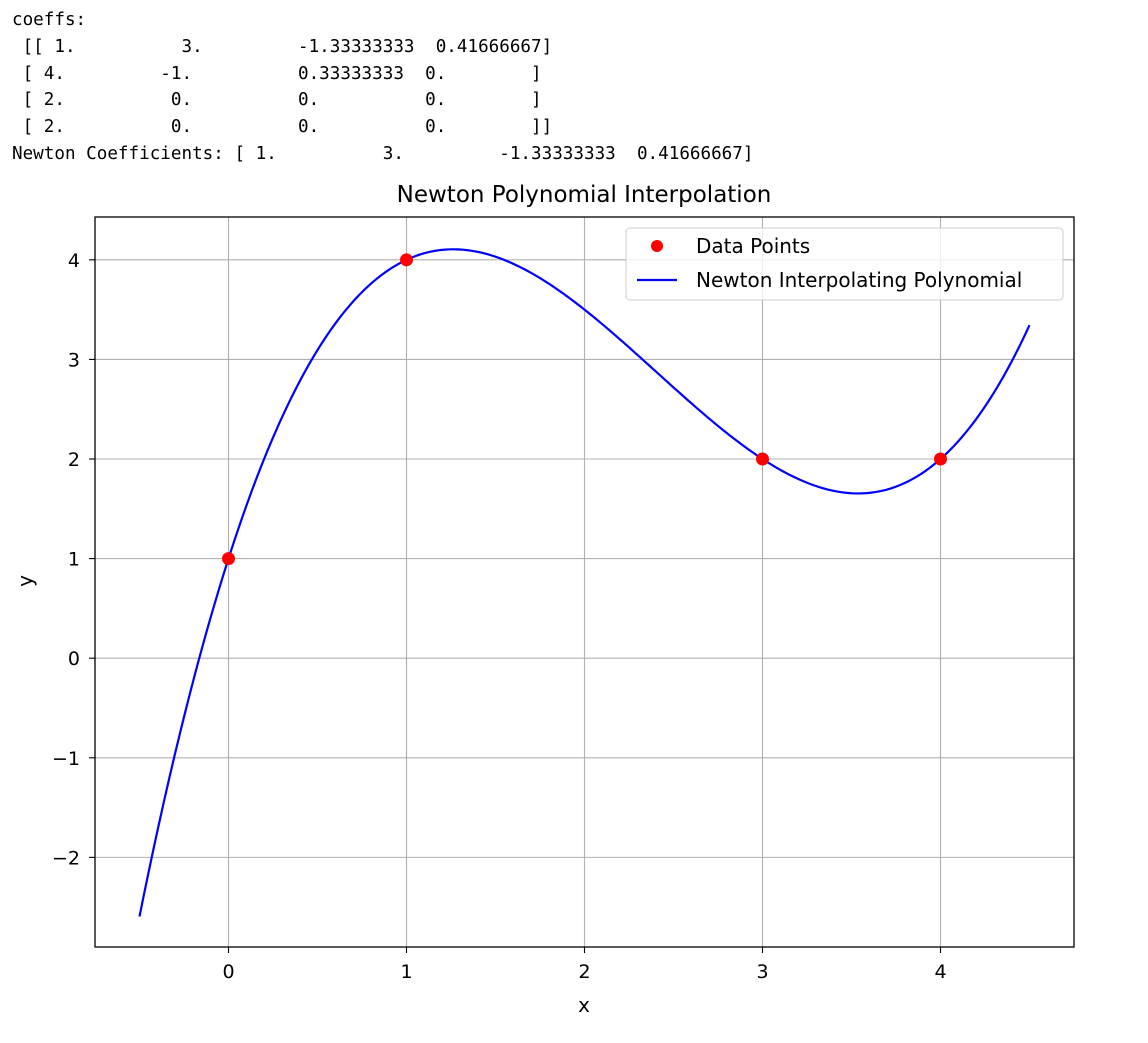 Image resolution: width=1148 pixels, height=1043 pixels. I want to click on console-line: coeffs:, so click(49, 20).